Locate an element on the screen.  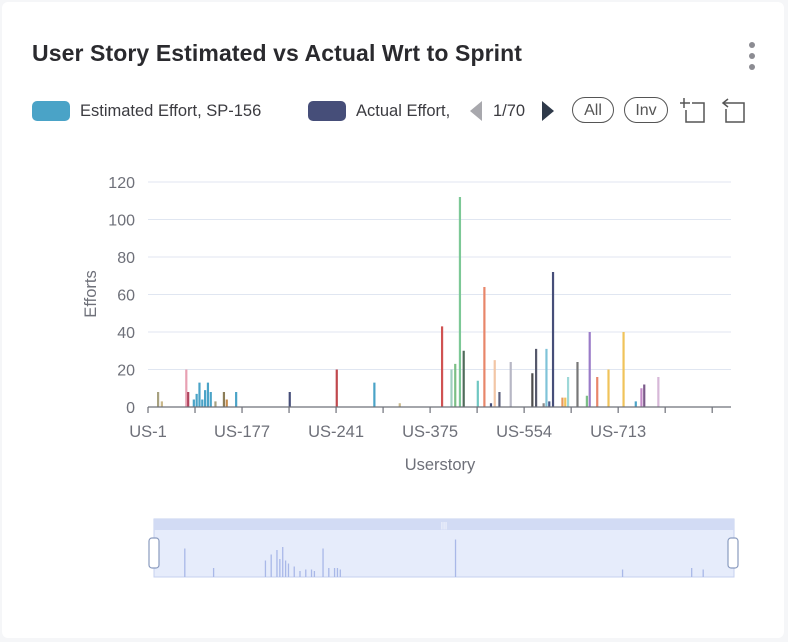
y-tick-label: 40 is located at coordinates (126, 333).